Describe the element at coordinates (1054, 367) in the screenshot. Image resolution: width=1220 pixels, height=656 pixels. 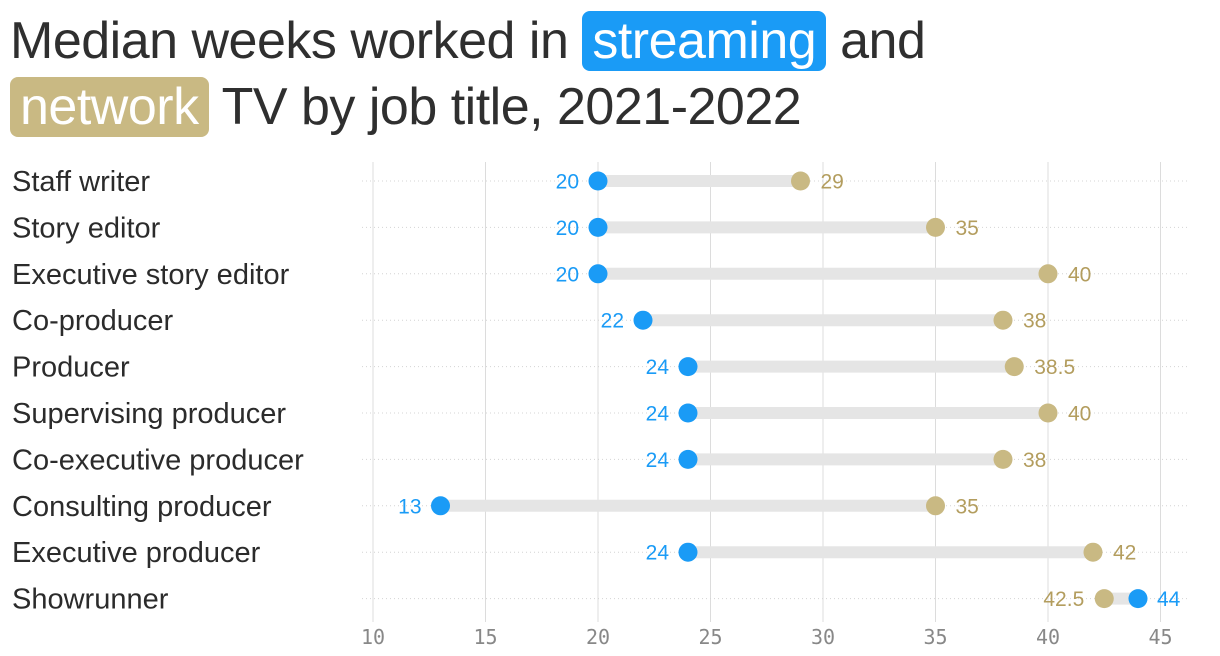
I see `network-value-label: 38.5` at that location.